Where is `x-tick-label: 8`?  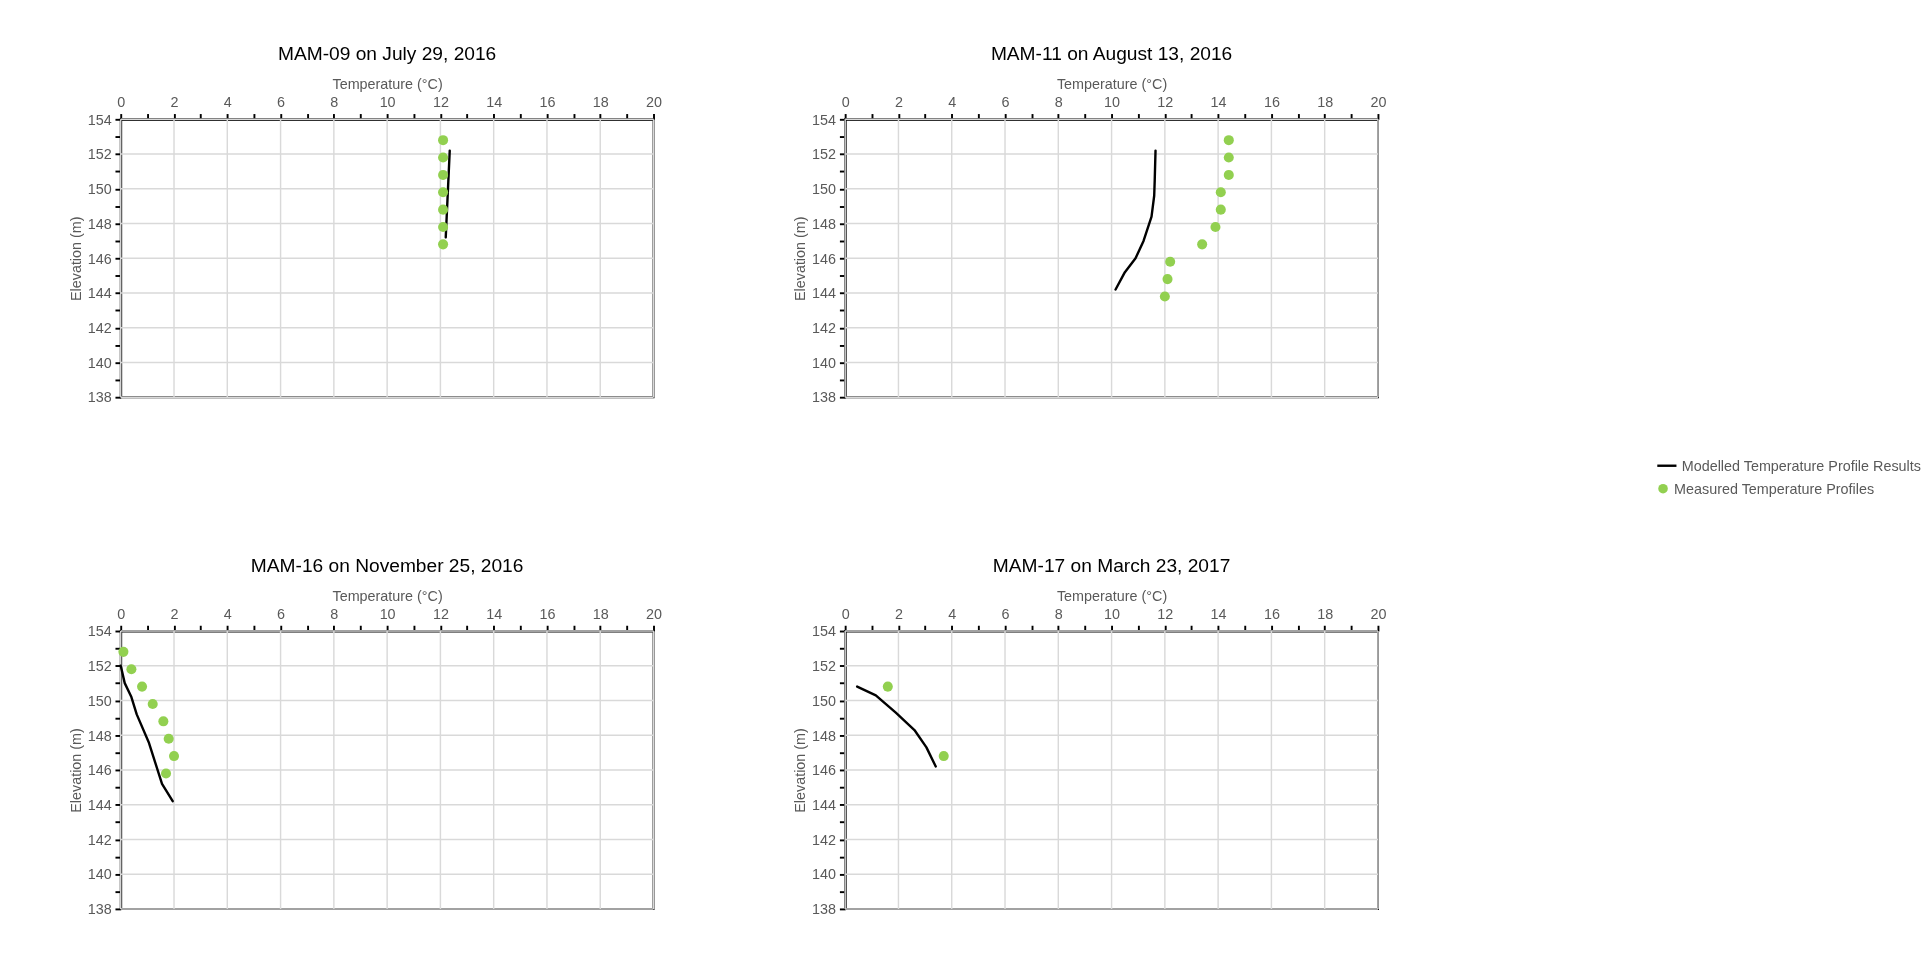
x-tick-label: 8 is located at coordinates (1058, 102).